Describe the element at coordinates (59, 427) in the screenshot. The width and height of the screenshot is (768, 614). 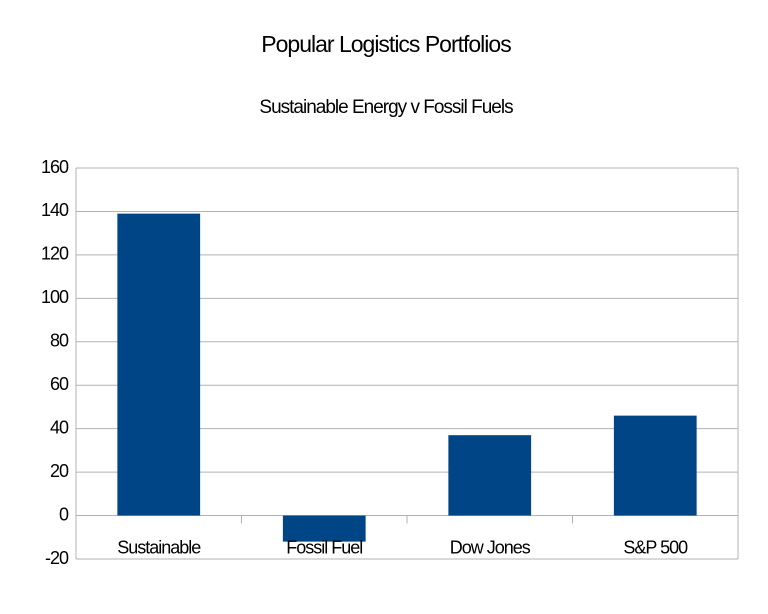
I see `y-tick-label: 40` at that location.